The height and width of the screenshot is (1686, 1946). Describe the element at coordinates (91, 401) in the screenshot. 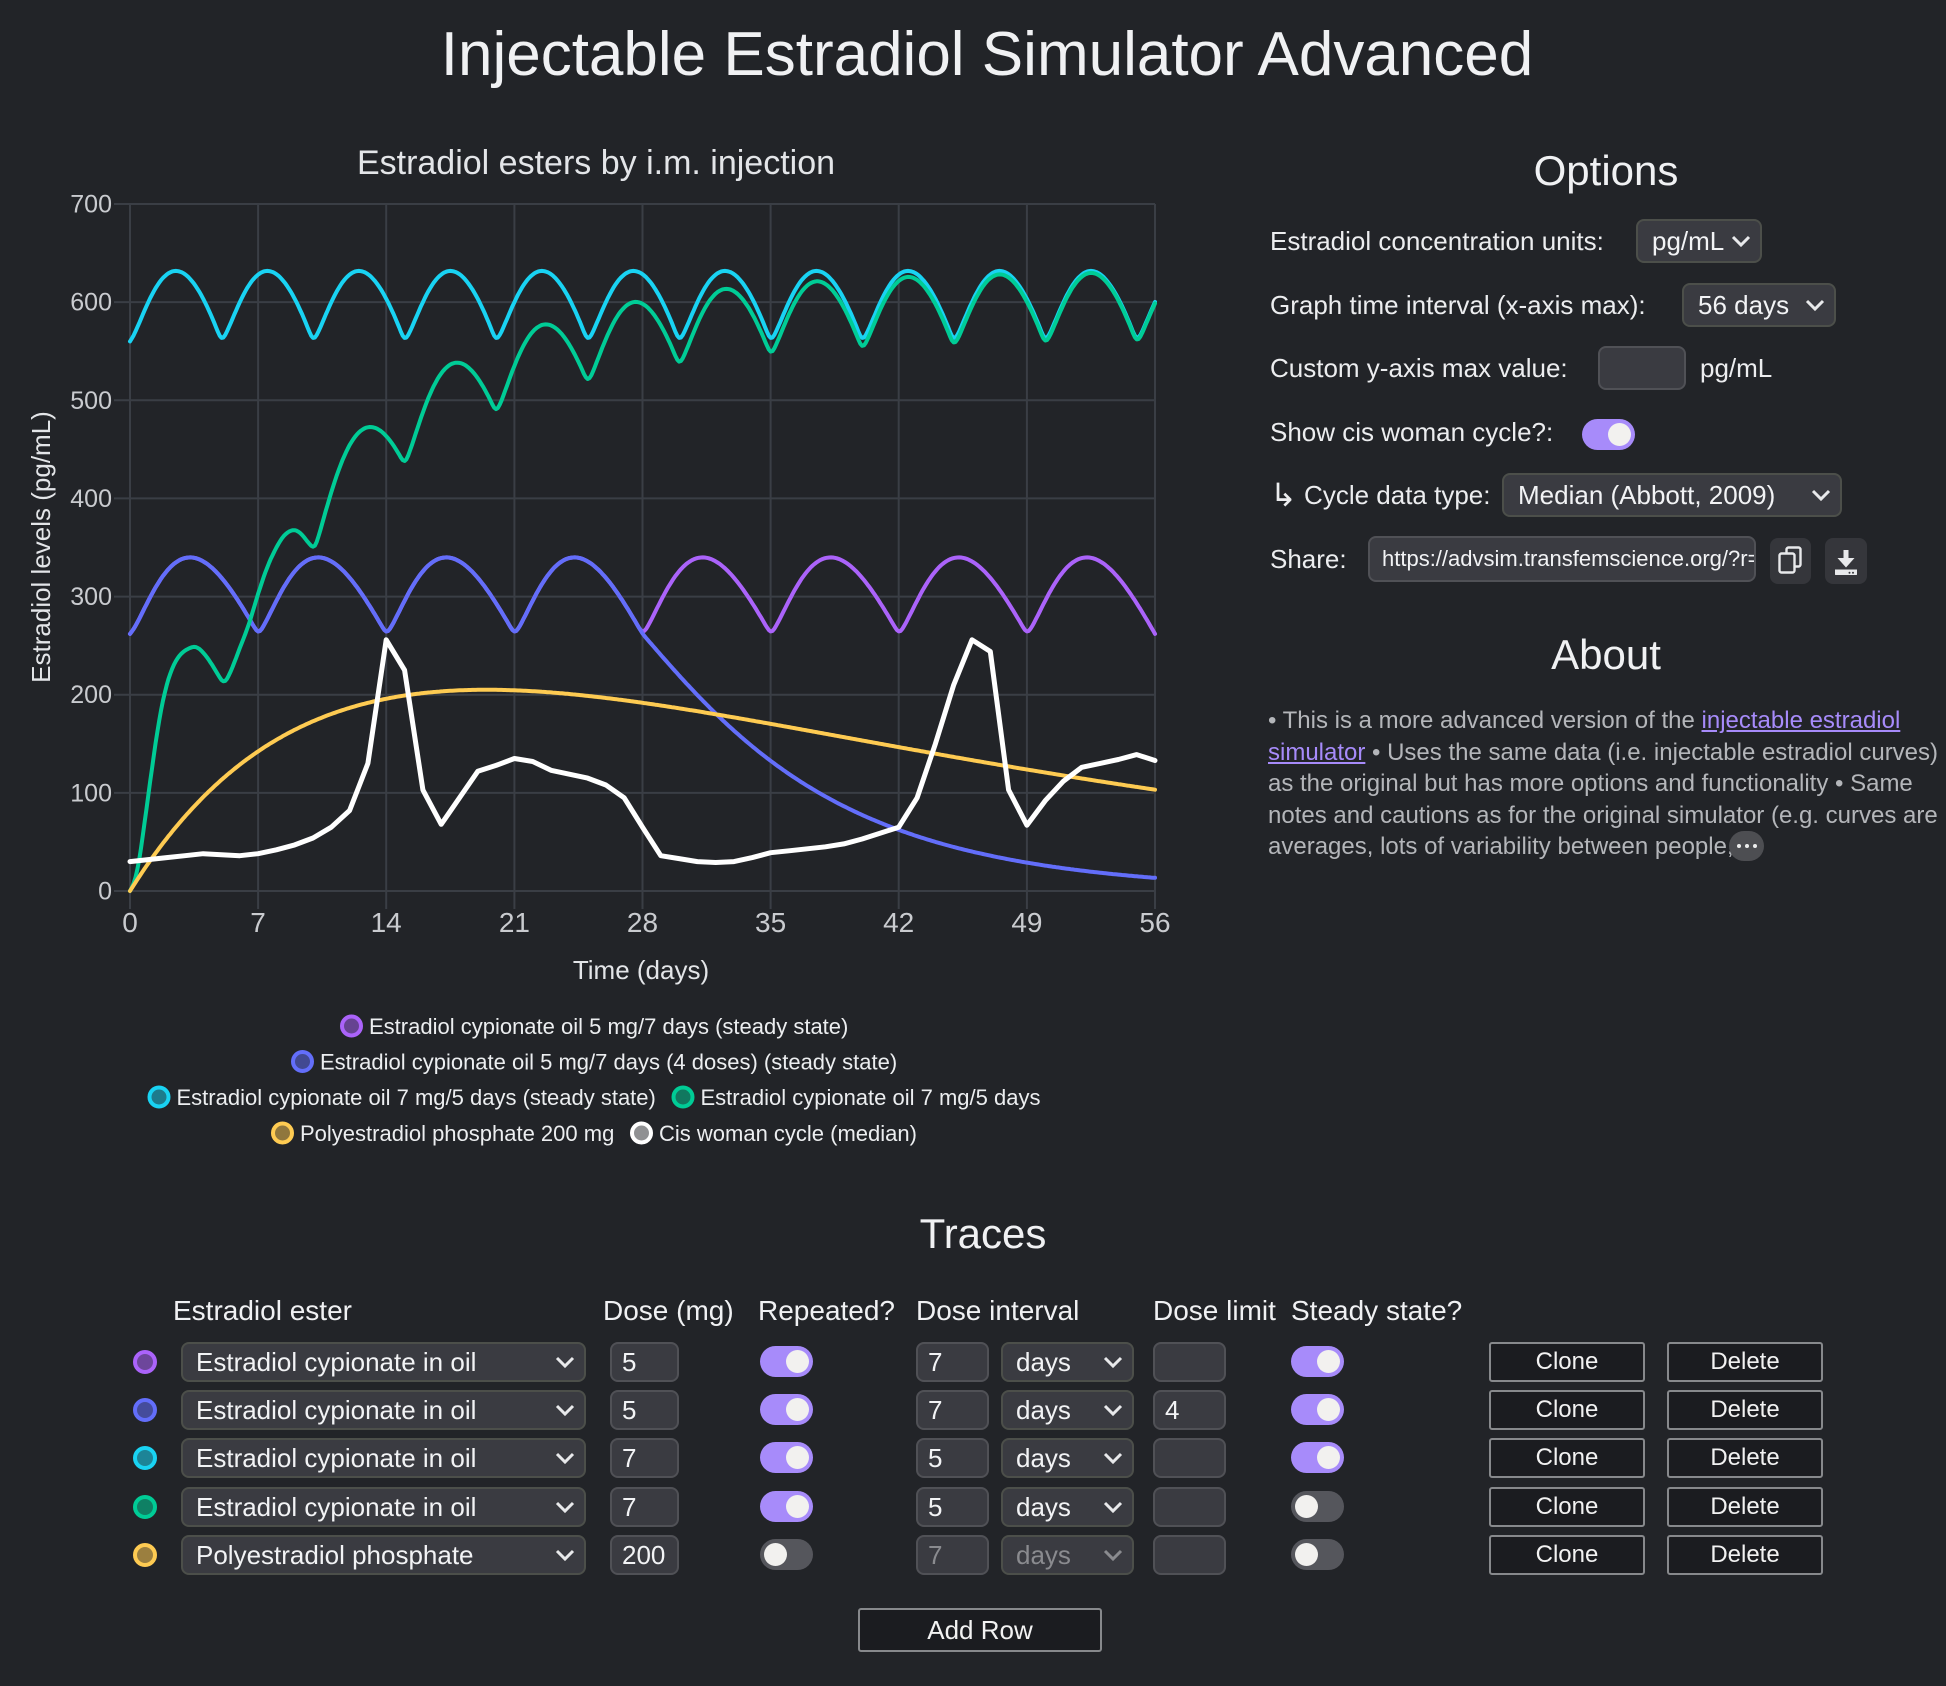

I see `svg-text: 500` at that location.